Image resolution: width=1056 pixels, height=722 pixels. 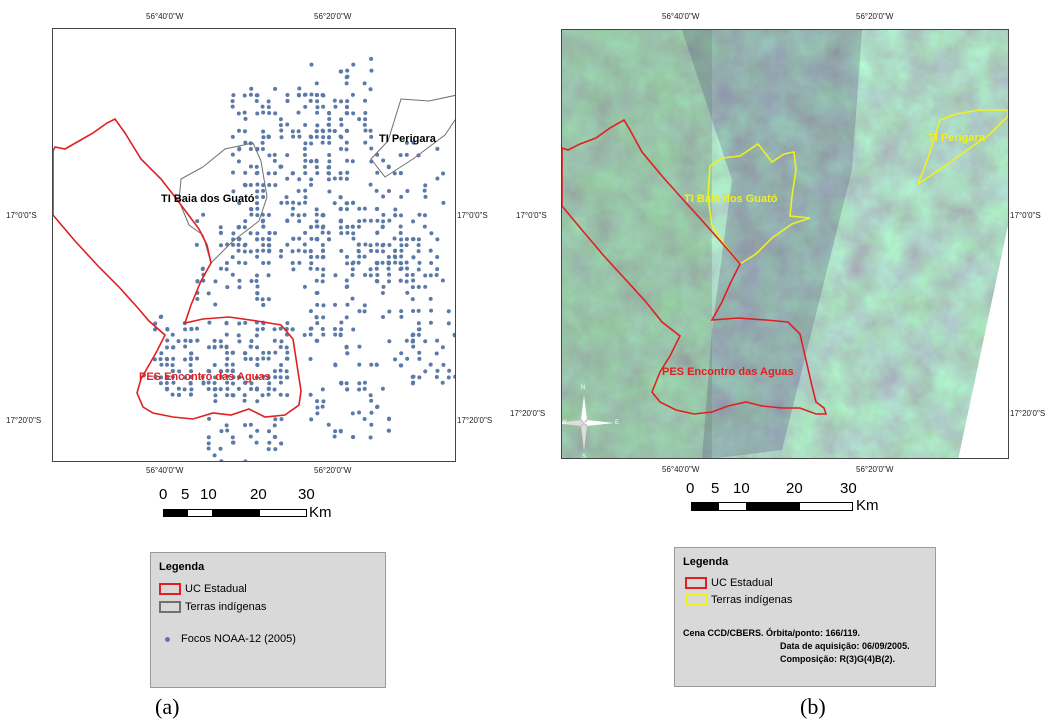 What do you see at coordinates (759, 204) in the screenshot?
I see `map-b-ti-baia-boundary` at bounding box center [759, 204].